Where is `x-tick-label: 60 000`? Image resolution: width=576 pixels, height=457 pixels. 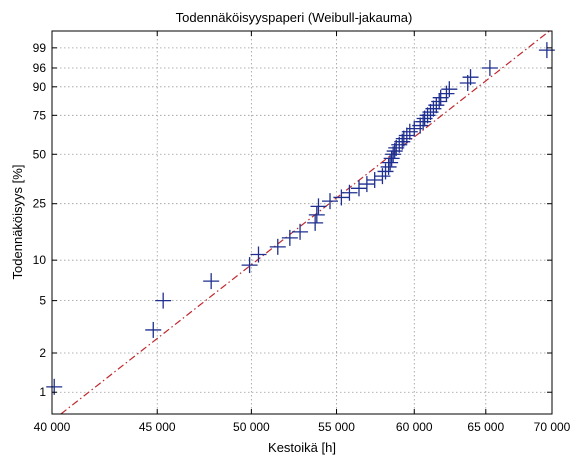 x-tick-label: 60 000 is located at coordinates (414, 427).